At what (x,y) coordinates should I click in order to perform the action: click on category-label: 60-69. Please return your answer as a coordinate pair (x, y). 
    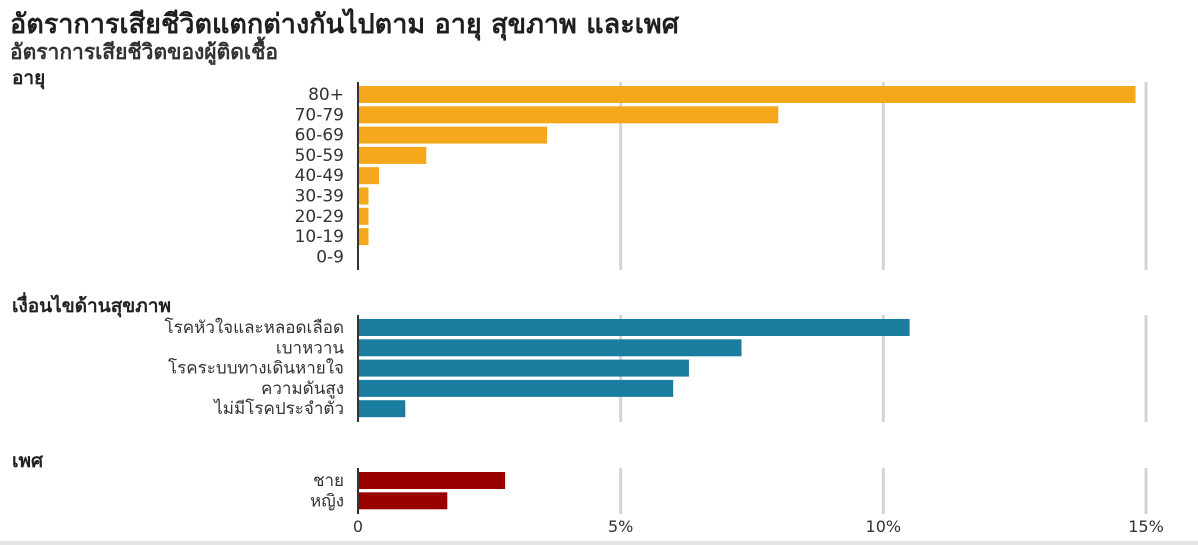
    Looking at the image, I should click on (319, 136).